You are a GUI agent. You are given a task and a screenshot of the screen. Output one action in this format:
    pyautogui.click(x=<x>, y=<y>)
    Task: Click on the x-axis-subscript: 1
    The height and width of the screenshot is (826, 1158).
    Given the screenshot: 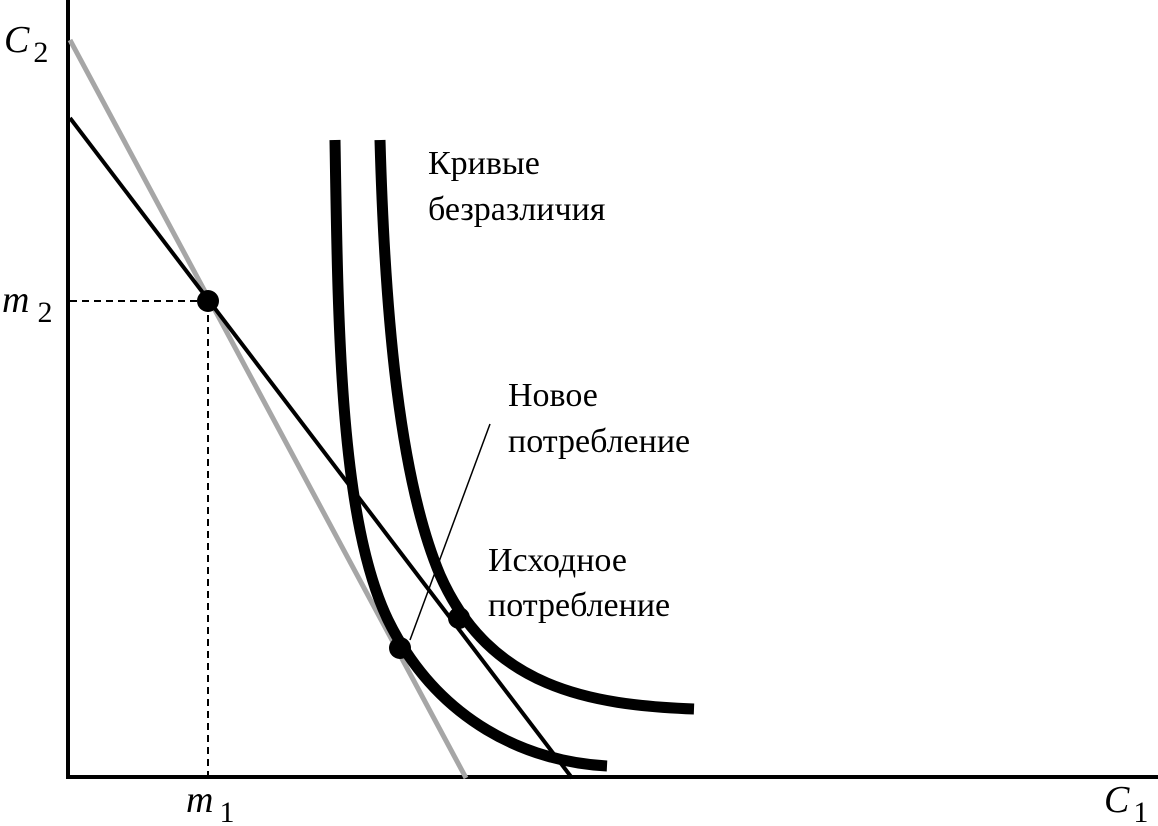 What is the action you would take?
    pyautogui.click(x=1140, y=811)
    